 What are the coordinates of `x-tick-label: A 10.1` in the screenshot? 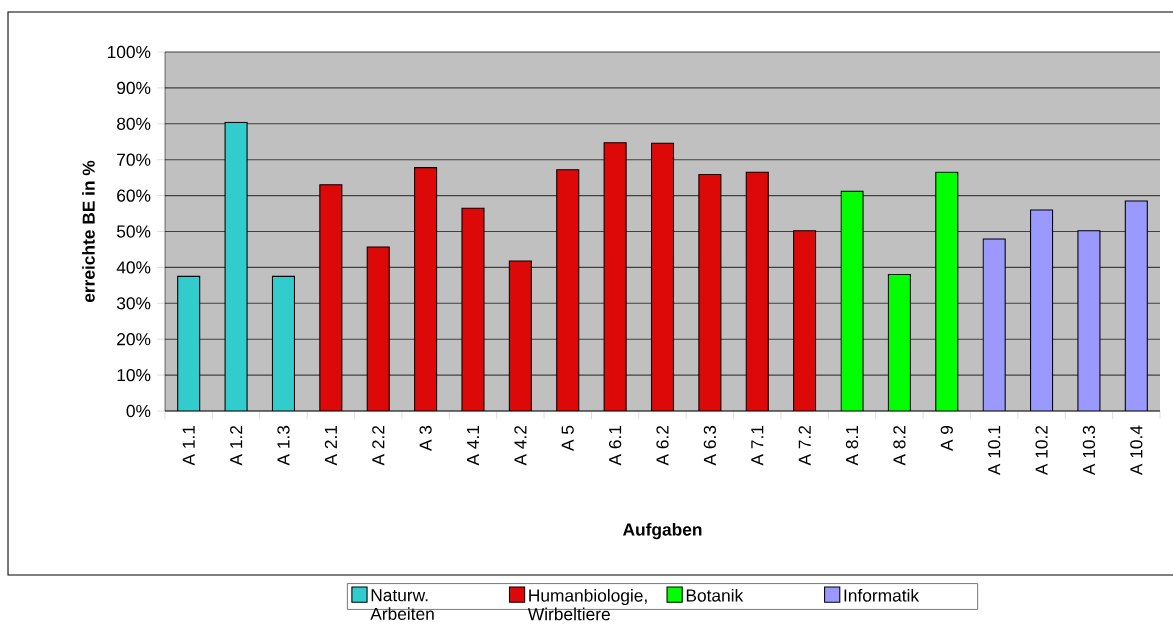 It's located at (994, 450).